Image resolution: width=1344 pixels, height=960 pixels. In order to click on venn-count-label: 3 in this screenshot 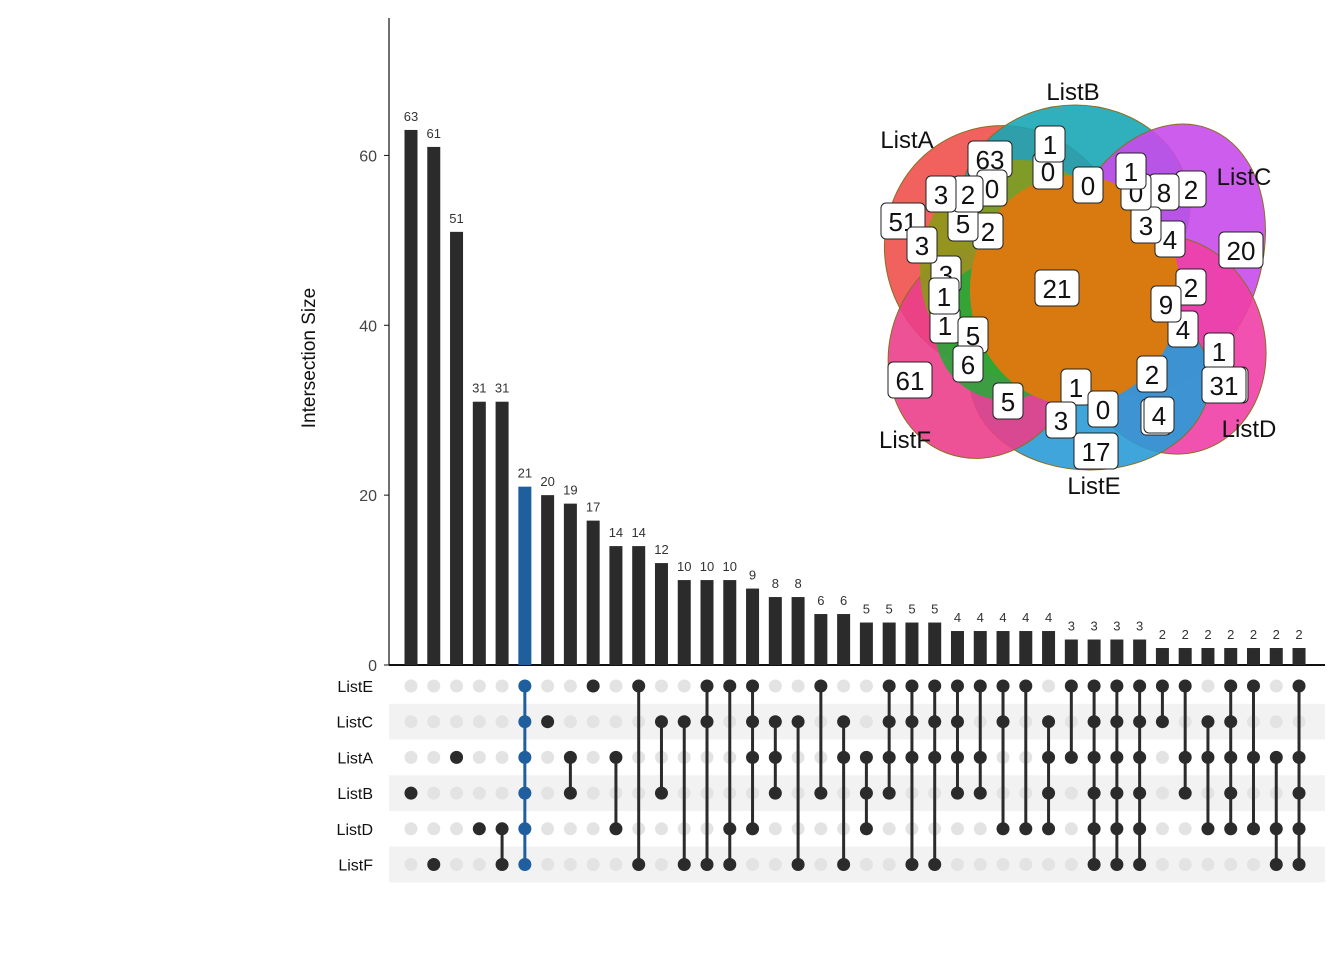, I will do `click(1061, 421)`.